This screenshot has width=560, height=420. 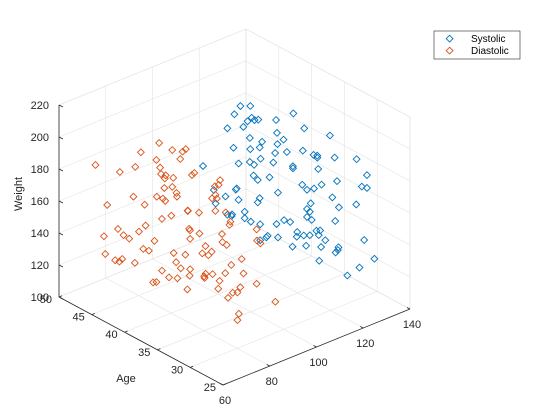 I want to click on z-tick-label-180: 180, so click(x=40, y=170).